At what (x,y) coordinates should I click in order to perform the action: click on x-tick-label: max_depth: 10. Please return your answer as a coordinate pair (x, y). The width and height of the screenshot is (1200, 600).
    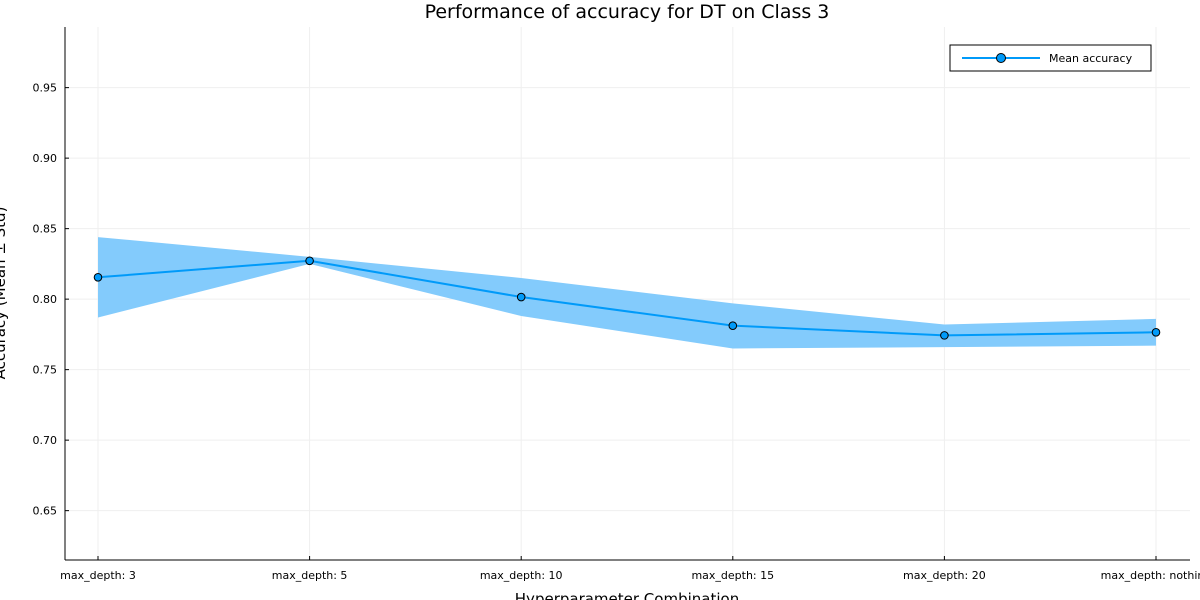
    Looking at the image, I should click on (521, 575).